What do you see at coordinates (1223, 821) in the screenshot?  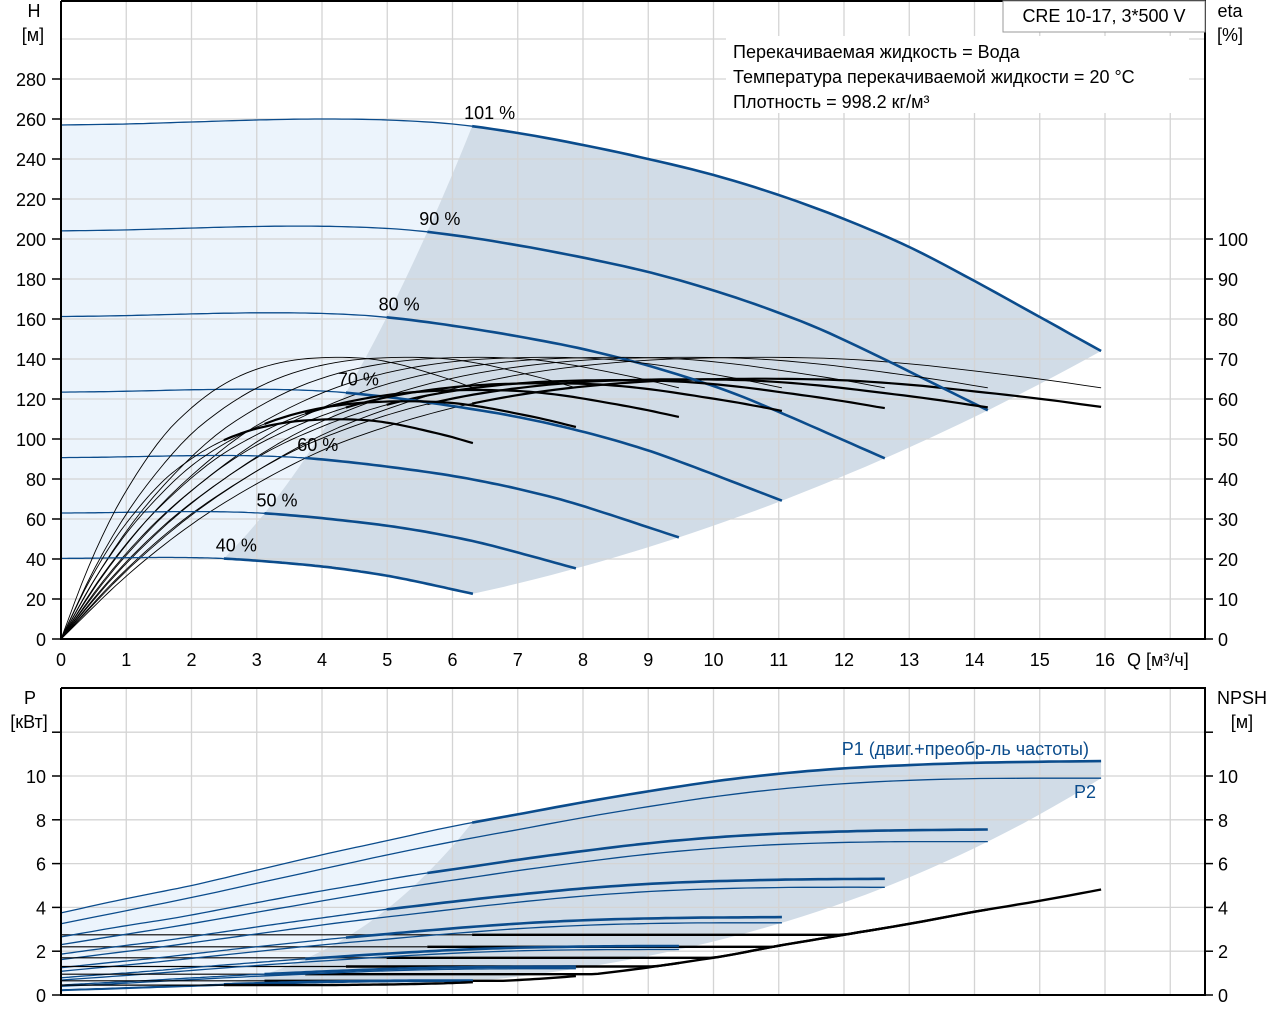 I see `npsh-tick-label: 8` at bounding box center [1223, 821].